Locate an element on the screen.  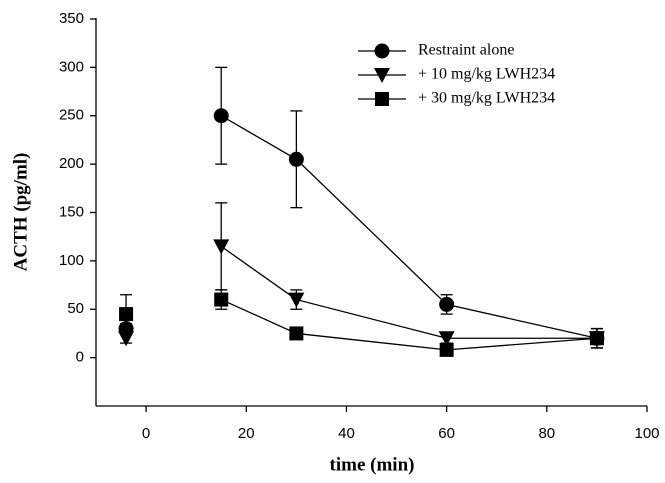
y-tick-label: 100 is located at coordinates (71, 260).